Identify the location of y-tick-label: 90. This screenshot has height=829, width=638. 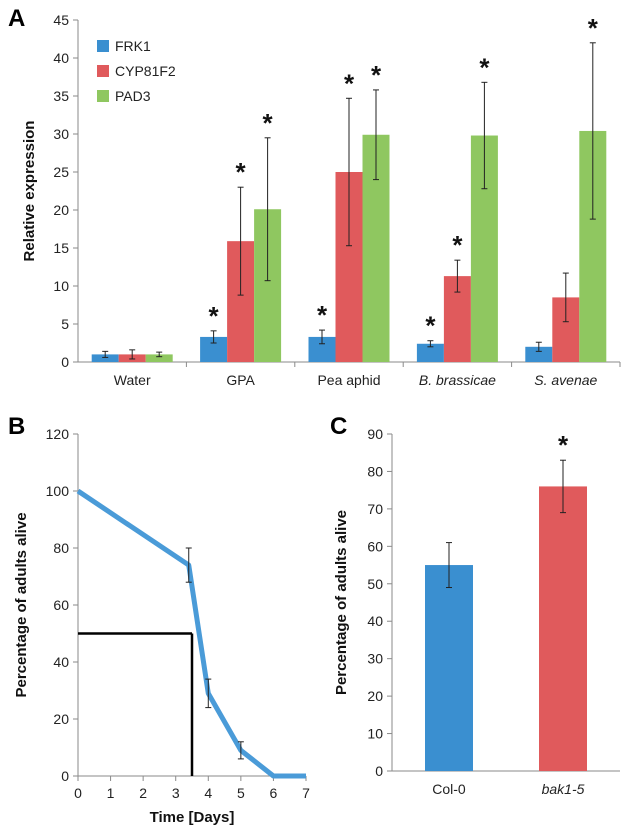
(375, 434).